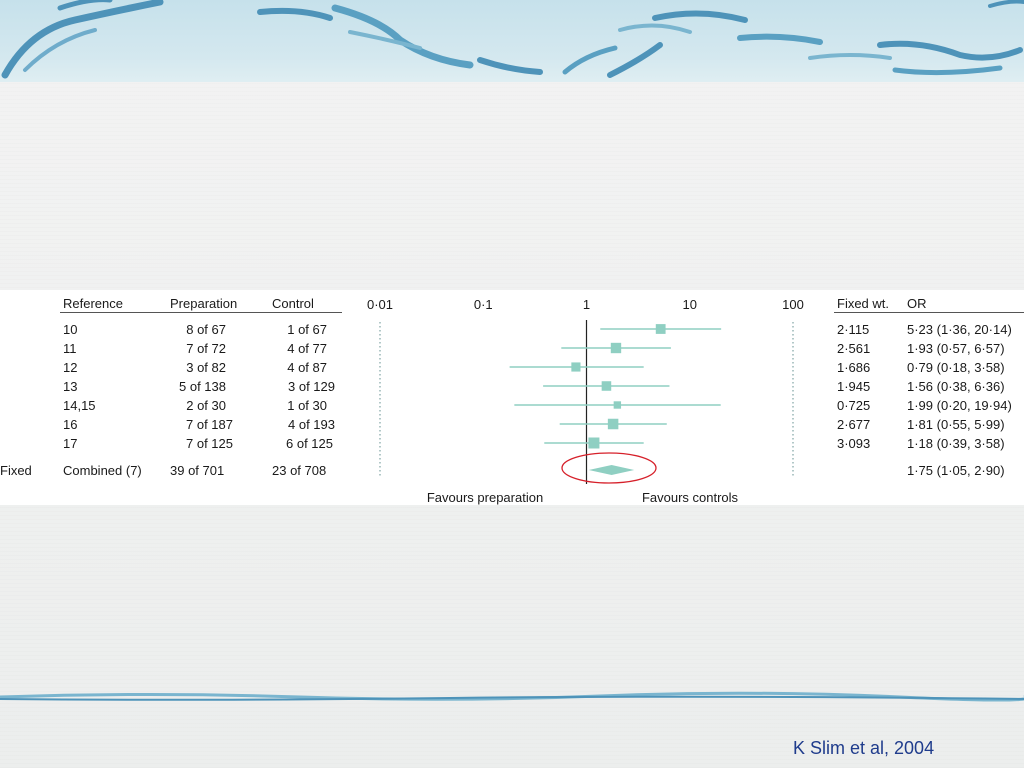 The width and height of the screenshot is (1024, 768). I want to click on favours-controls-label: Favours controls, so click(690, 497).